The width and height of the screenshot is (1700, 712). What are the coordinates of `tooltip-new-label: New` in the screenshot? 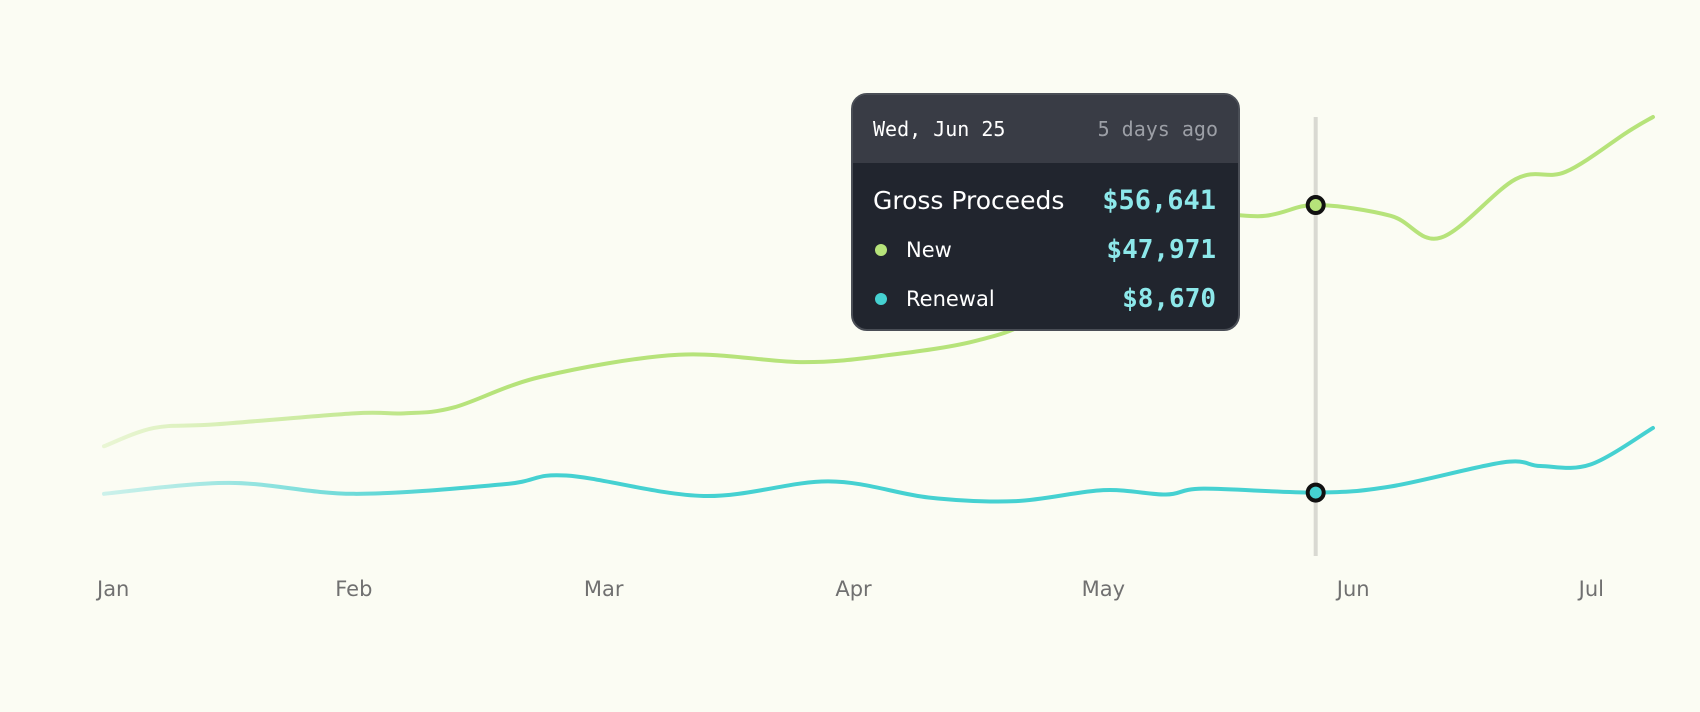 It's located at (929, 250).